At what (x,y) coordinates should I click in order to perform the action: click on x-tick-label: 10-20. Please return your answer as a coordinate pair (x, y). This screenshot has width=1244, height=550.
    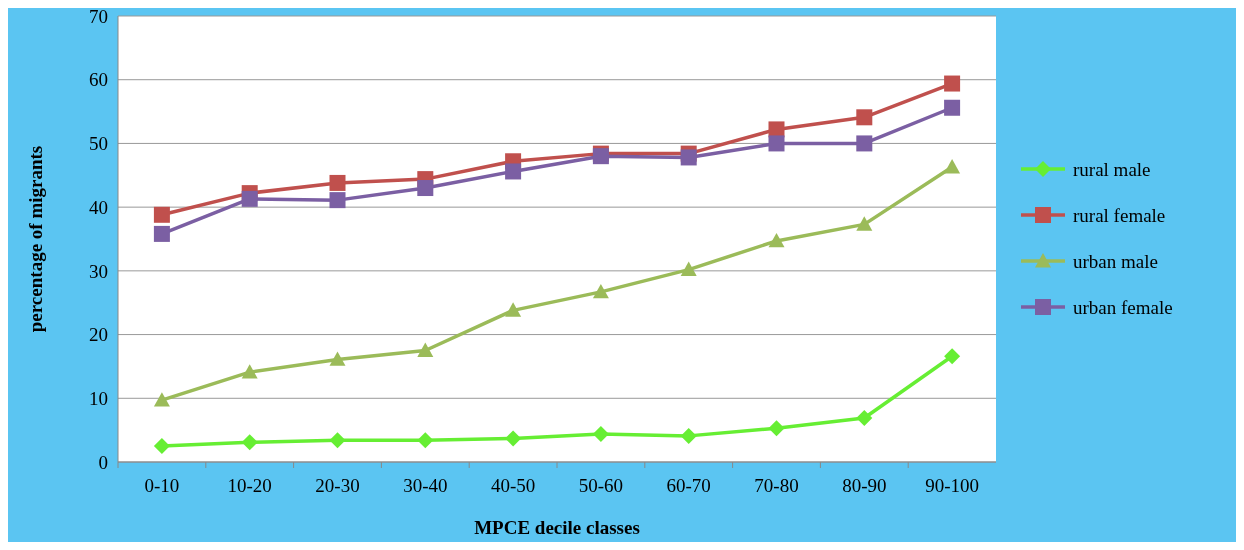
    Looking at the image, I should click on (249, 485).